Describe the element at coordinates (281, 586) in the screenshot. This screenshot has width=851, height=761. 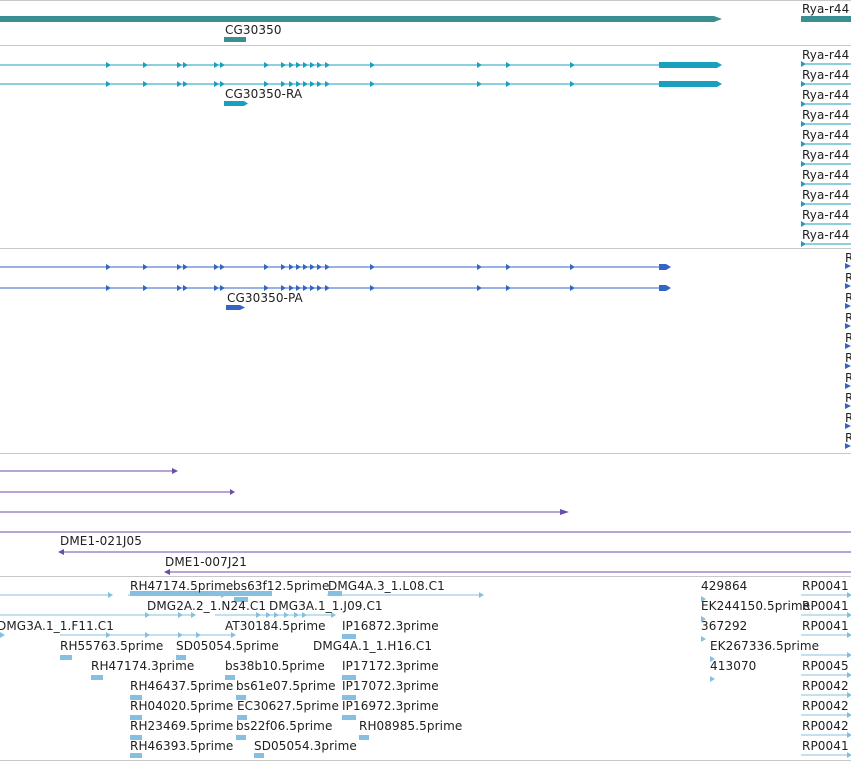
I see `est-label: bs63f12.5prime` at that location.